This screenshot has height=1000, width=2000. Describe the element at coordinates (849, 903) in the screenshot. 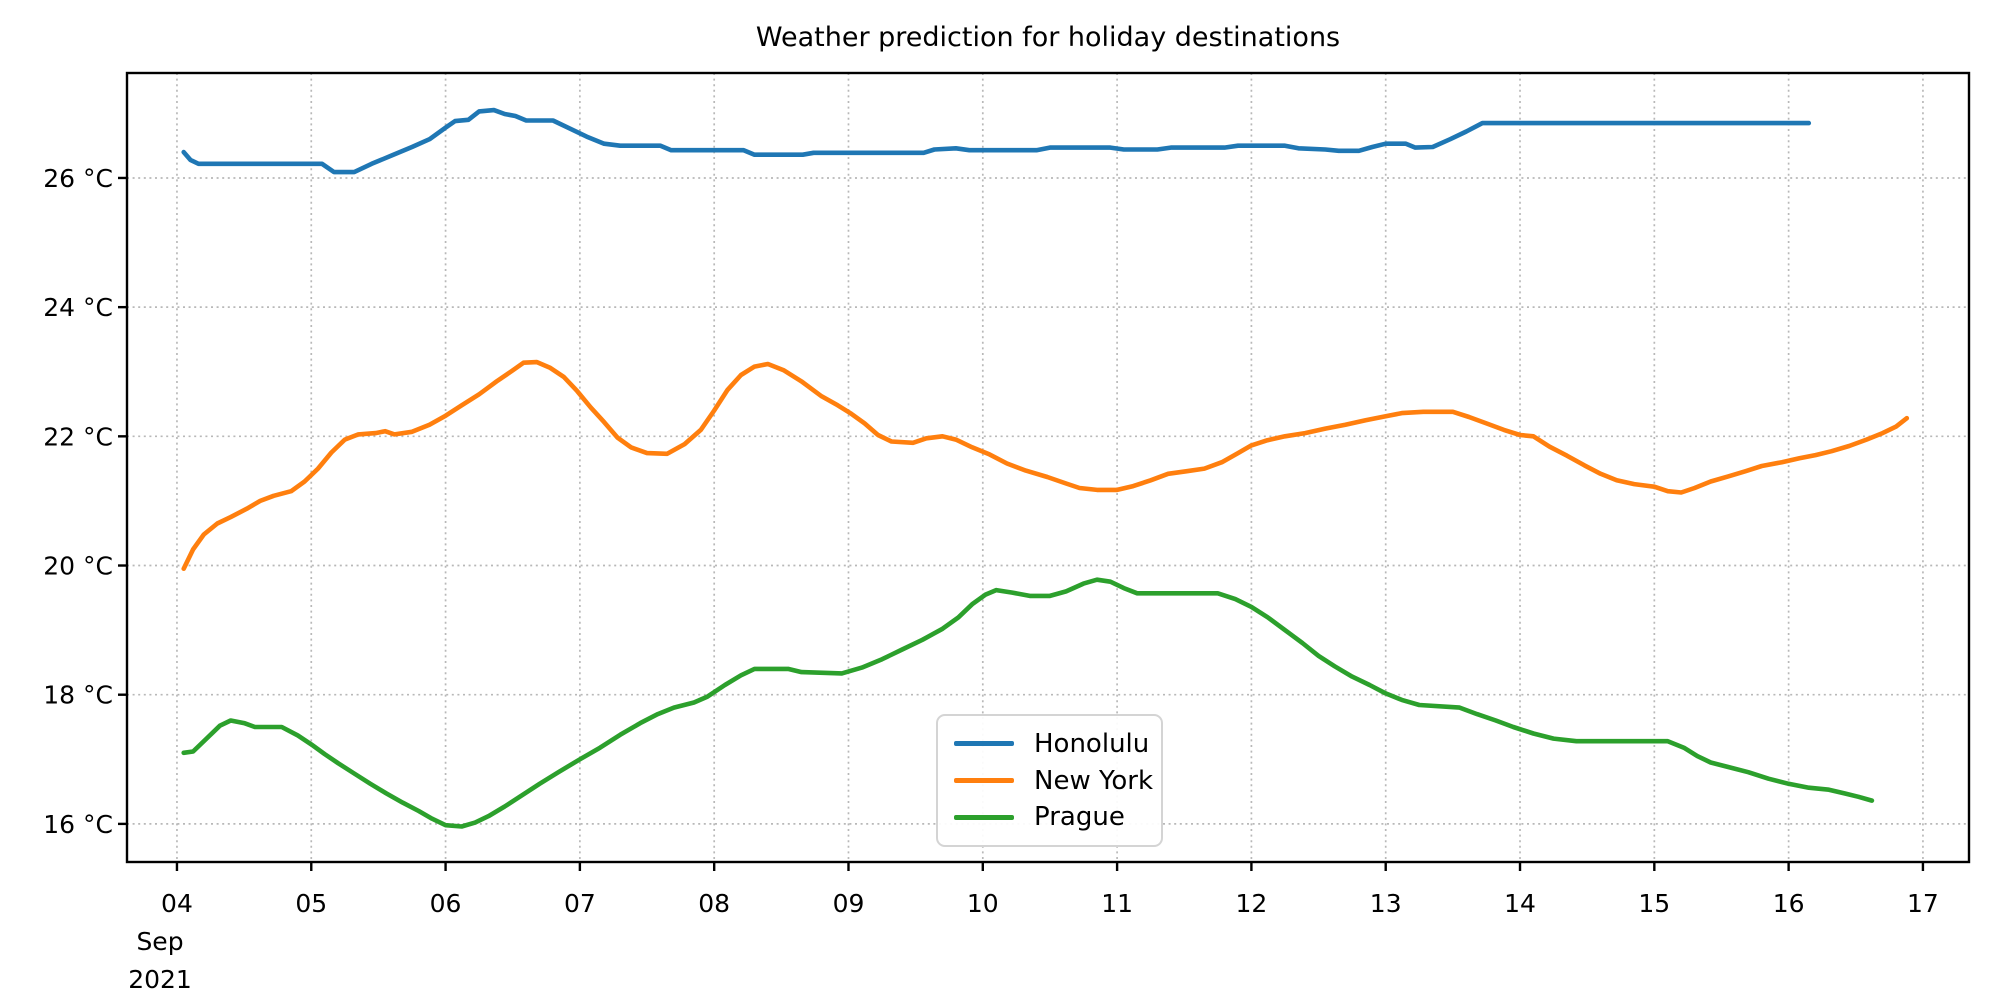

I see `x-tick-label: 09` at that location.